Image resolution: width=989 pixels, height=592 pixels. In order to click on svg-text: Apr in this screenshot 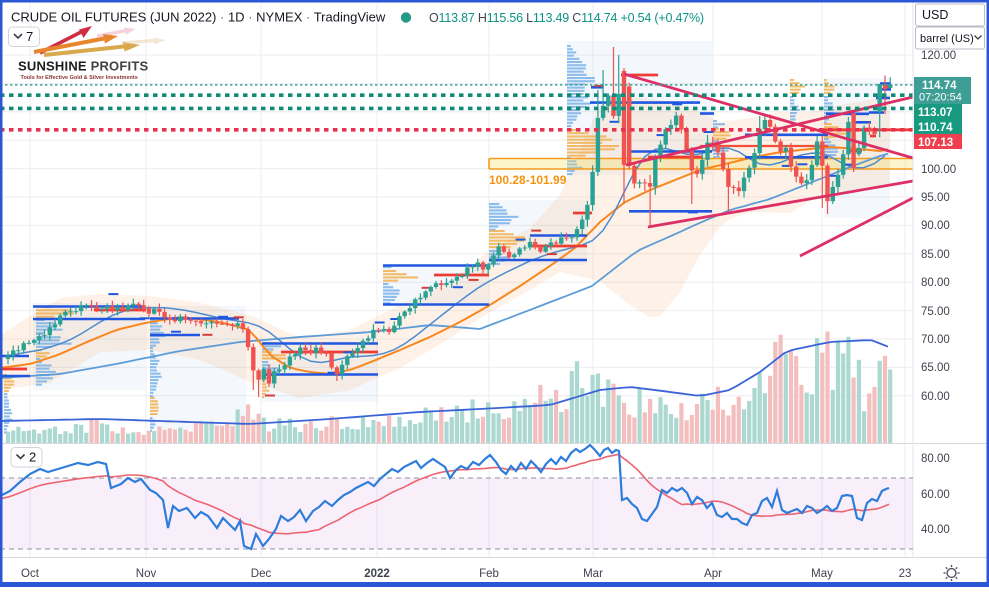, I will do `click(713, 574)`.